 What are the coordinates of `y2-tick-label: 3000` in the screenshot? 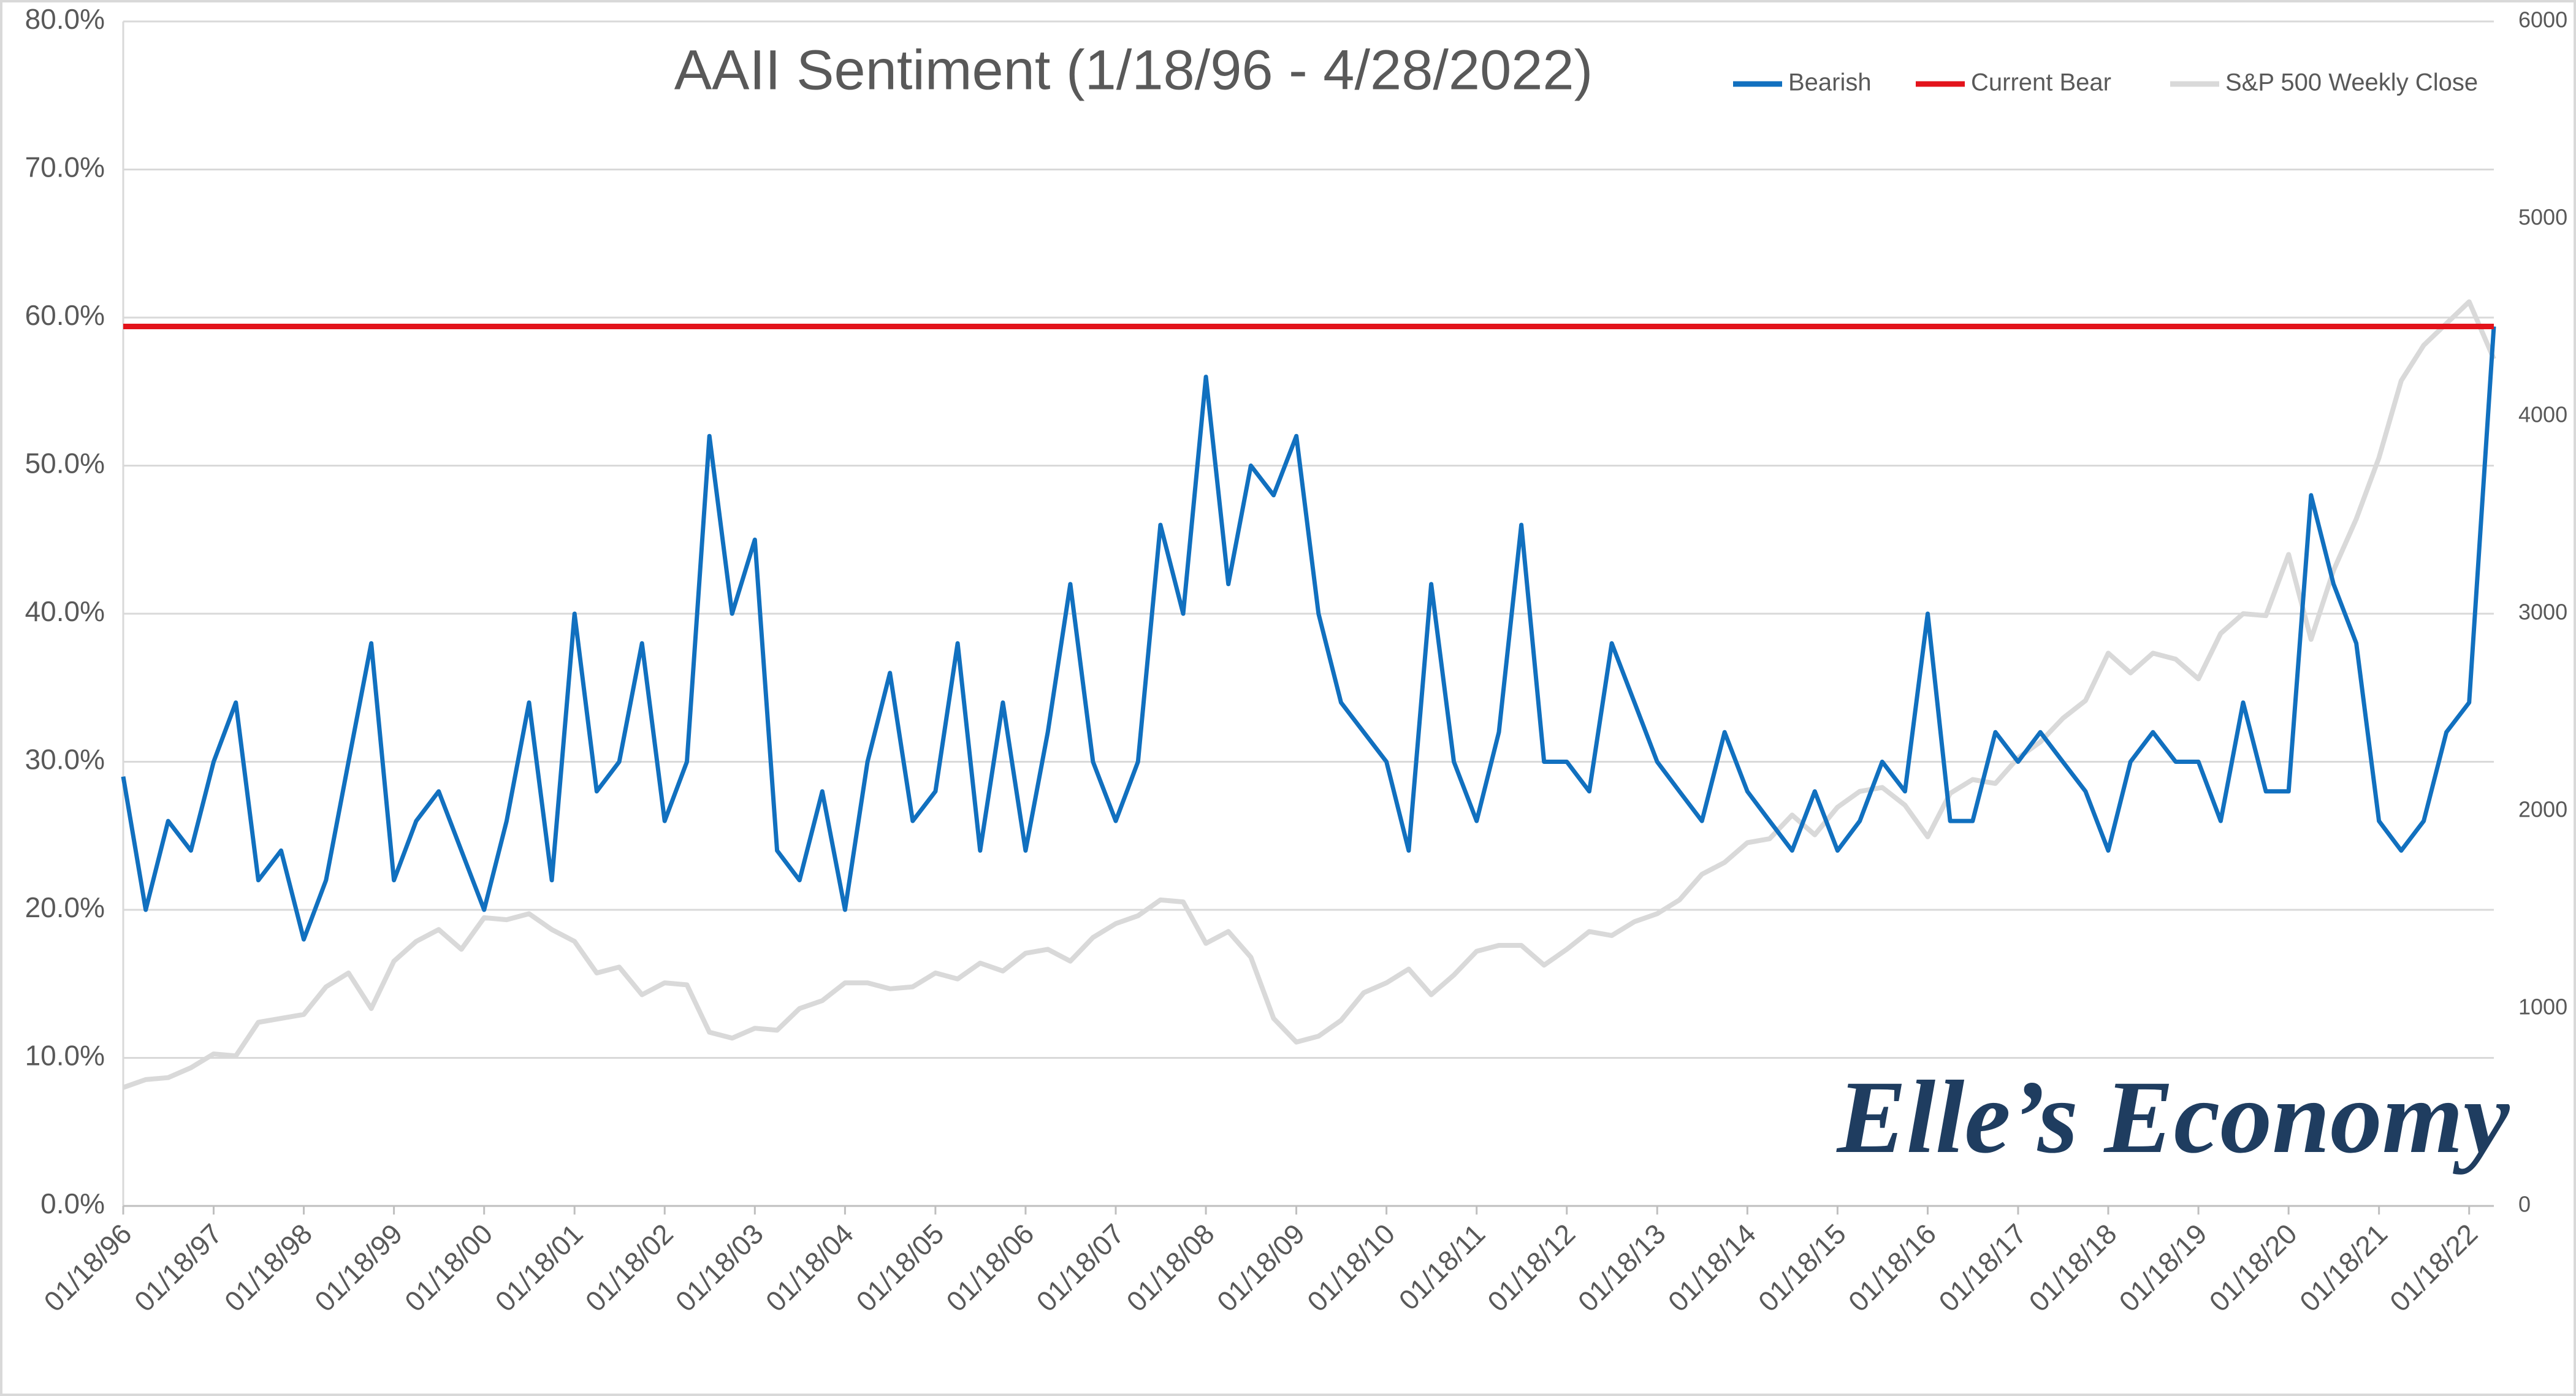 It's located at (2542, 612).